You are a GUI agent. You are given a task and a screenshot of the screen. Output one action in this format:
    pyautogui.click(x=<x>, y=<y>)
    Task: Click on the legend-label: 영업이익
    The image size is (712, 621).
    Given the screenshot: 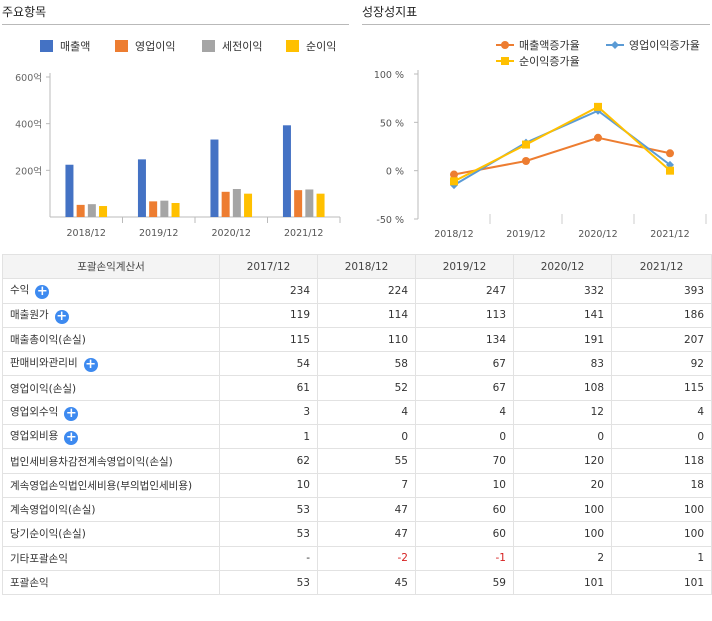 What is the action you would take?
    pyautogui.click(x=155, y=46)
    